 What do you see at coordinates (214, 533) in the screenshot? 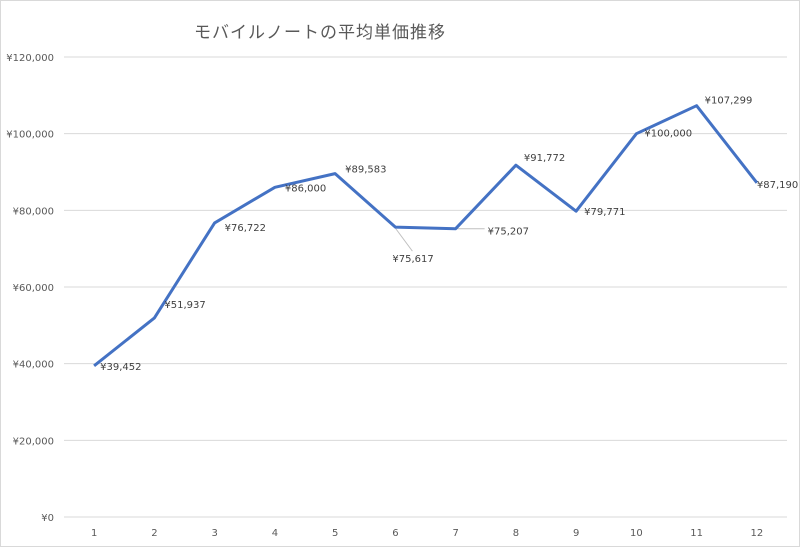
I see `x-tick-label: 3` at bounding box center [214, 533].